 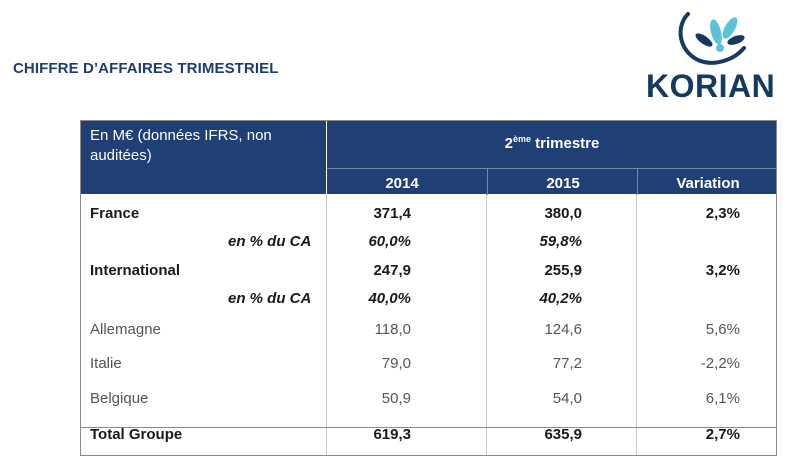 What do you see at coordinates (428, 271) in the screenshot?
I see `table-row: International 247,9 255,9 3,2%` at bounding box center [428, 271].